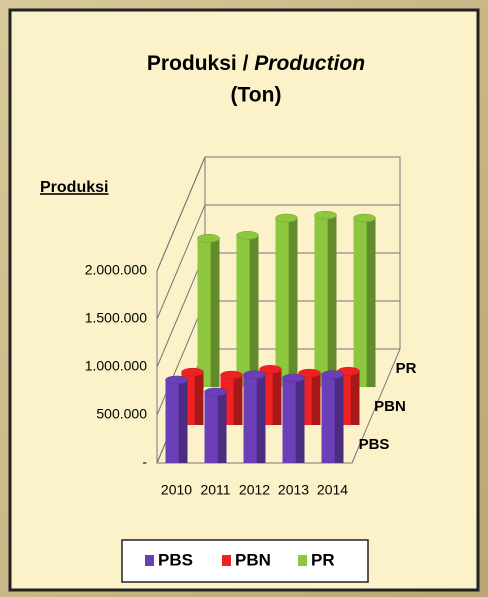 This screenshot has width=488, height=597. What do you see at coordinates (198, 63) in the screenshot?
I see `title-part: Produksi /` at bounding box center [198, 63].